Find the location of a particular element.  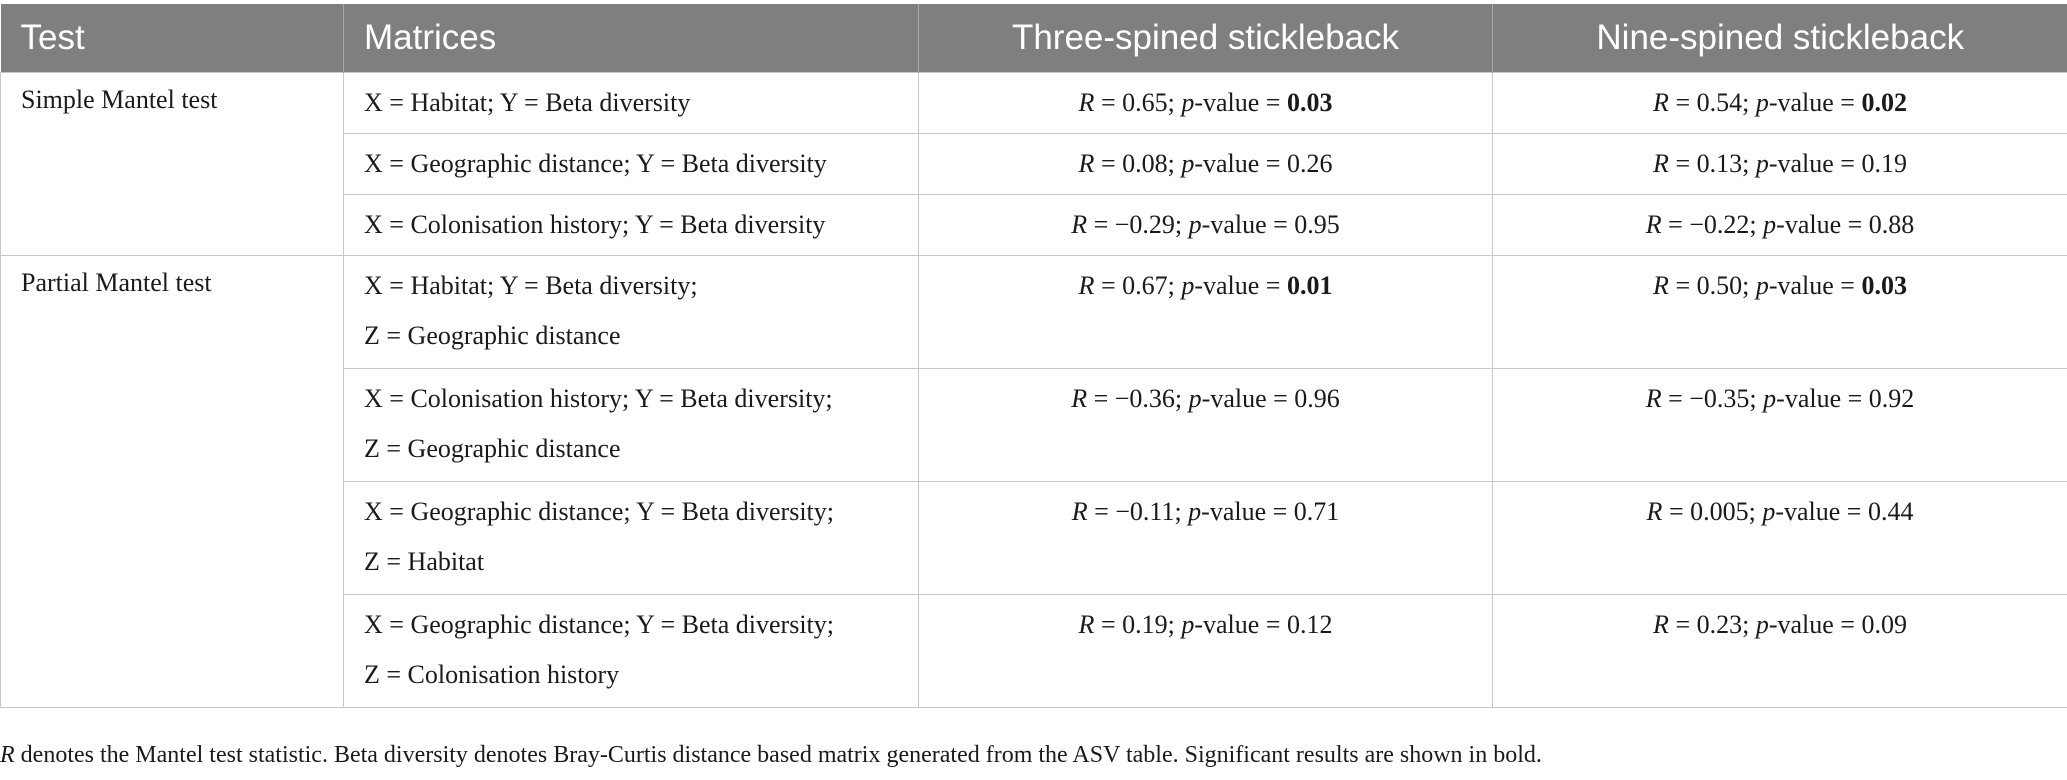

p-value-number: 0.95 is located at coordinates (1317, 224).